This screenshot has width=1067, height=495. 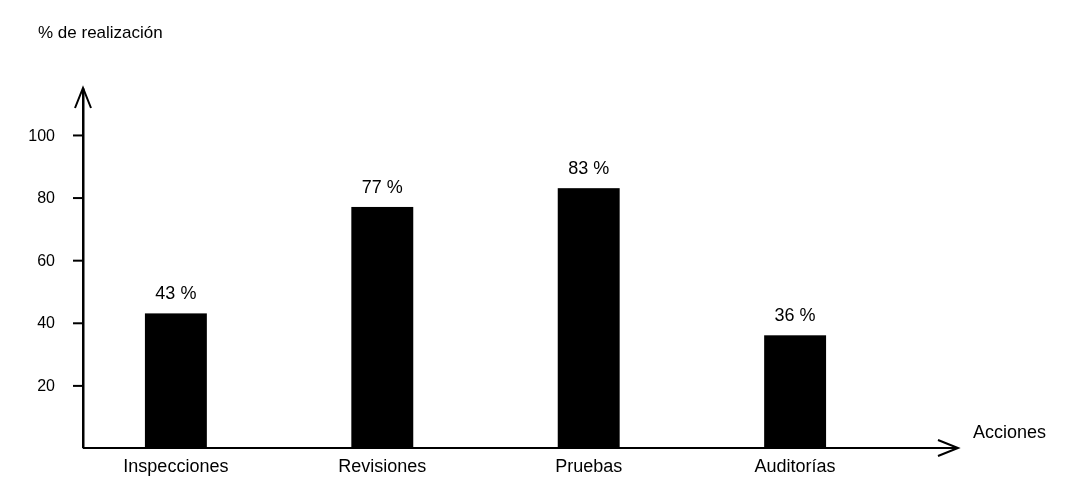 What do you see at coordinates (589, 466) in the screenshot?
I see `x-tick-label: Pruebas` at bounding box center [589, 466].